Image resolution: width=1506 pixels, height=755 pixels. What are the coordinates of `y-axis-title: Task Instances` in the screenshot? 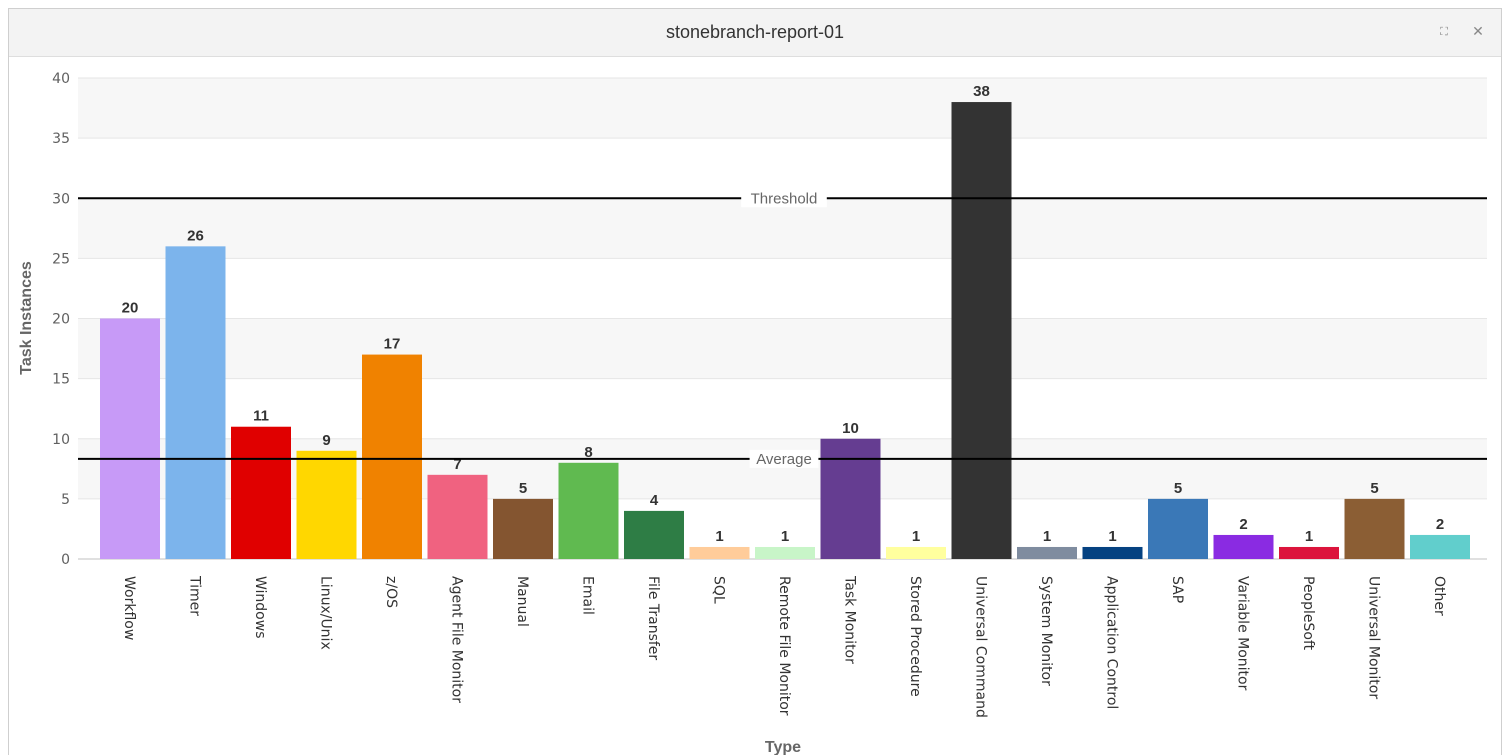 It's located at (26, 318).